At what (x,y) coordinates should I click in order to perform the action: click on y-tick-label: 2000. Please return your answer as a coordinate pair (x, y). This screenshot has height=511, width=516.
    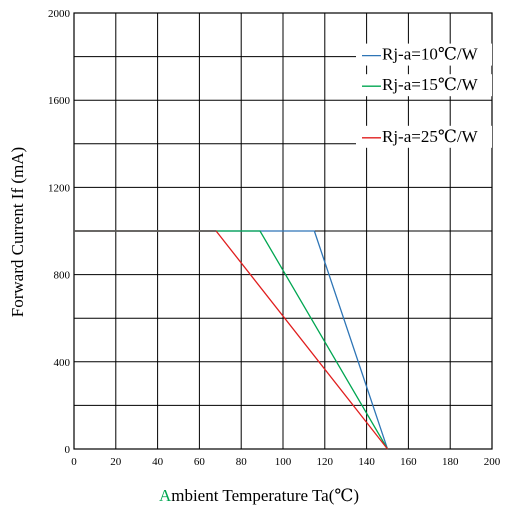
    Looking at the image, I should click on (59, 14).